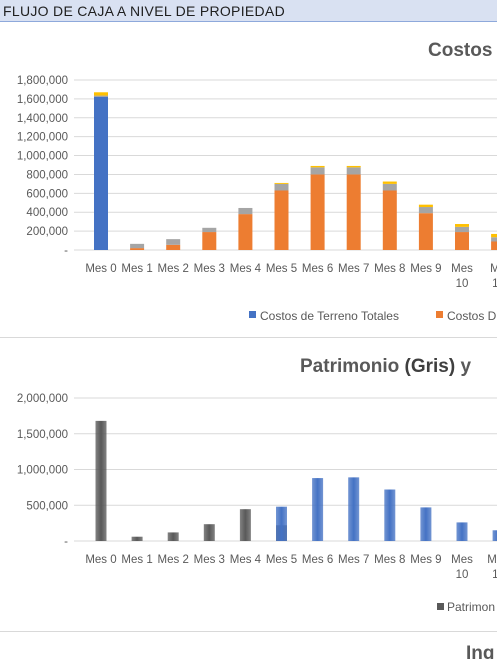 This screenshot has width=497, height=659. Describe the element at coordinates (440, 606) in the screenshot. I see `legend-swatch-patrimonio` at that location.